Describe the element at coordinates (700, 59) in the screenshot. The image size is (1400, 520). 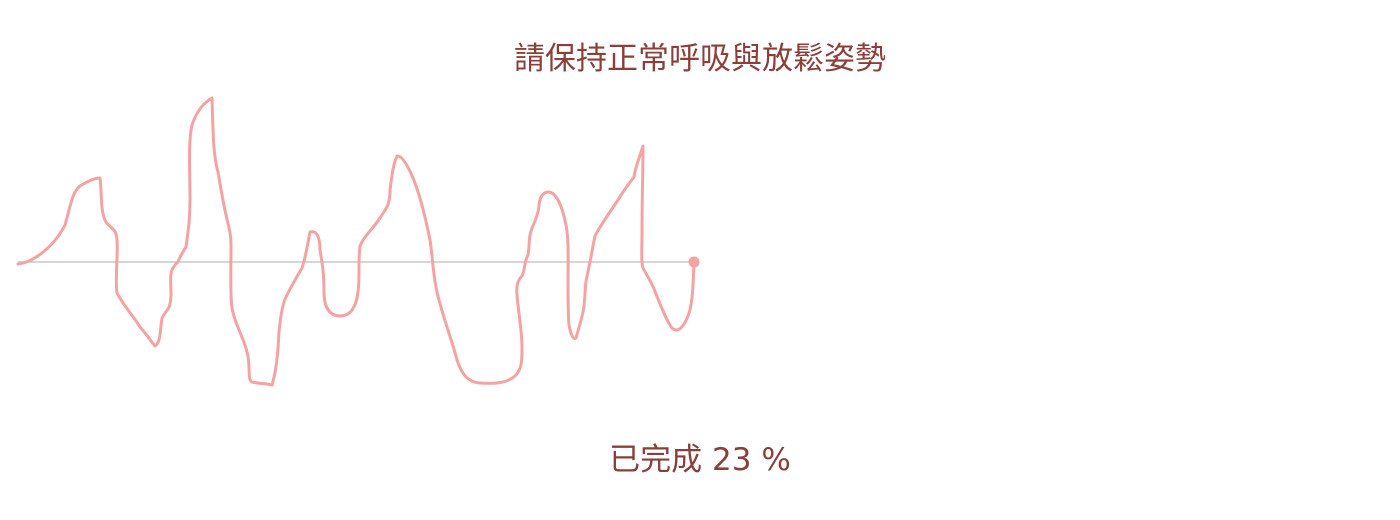
I see `instruction-text: 請保持正常呼吸與放鬆姿勢` at that location.